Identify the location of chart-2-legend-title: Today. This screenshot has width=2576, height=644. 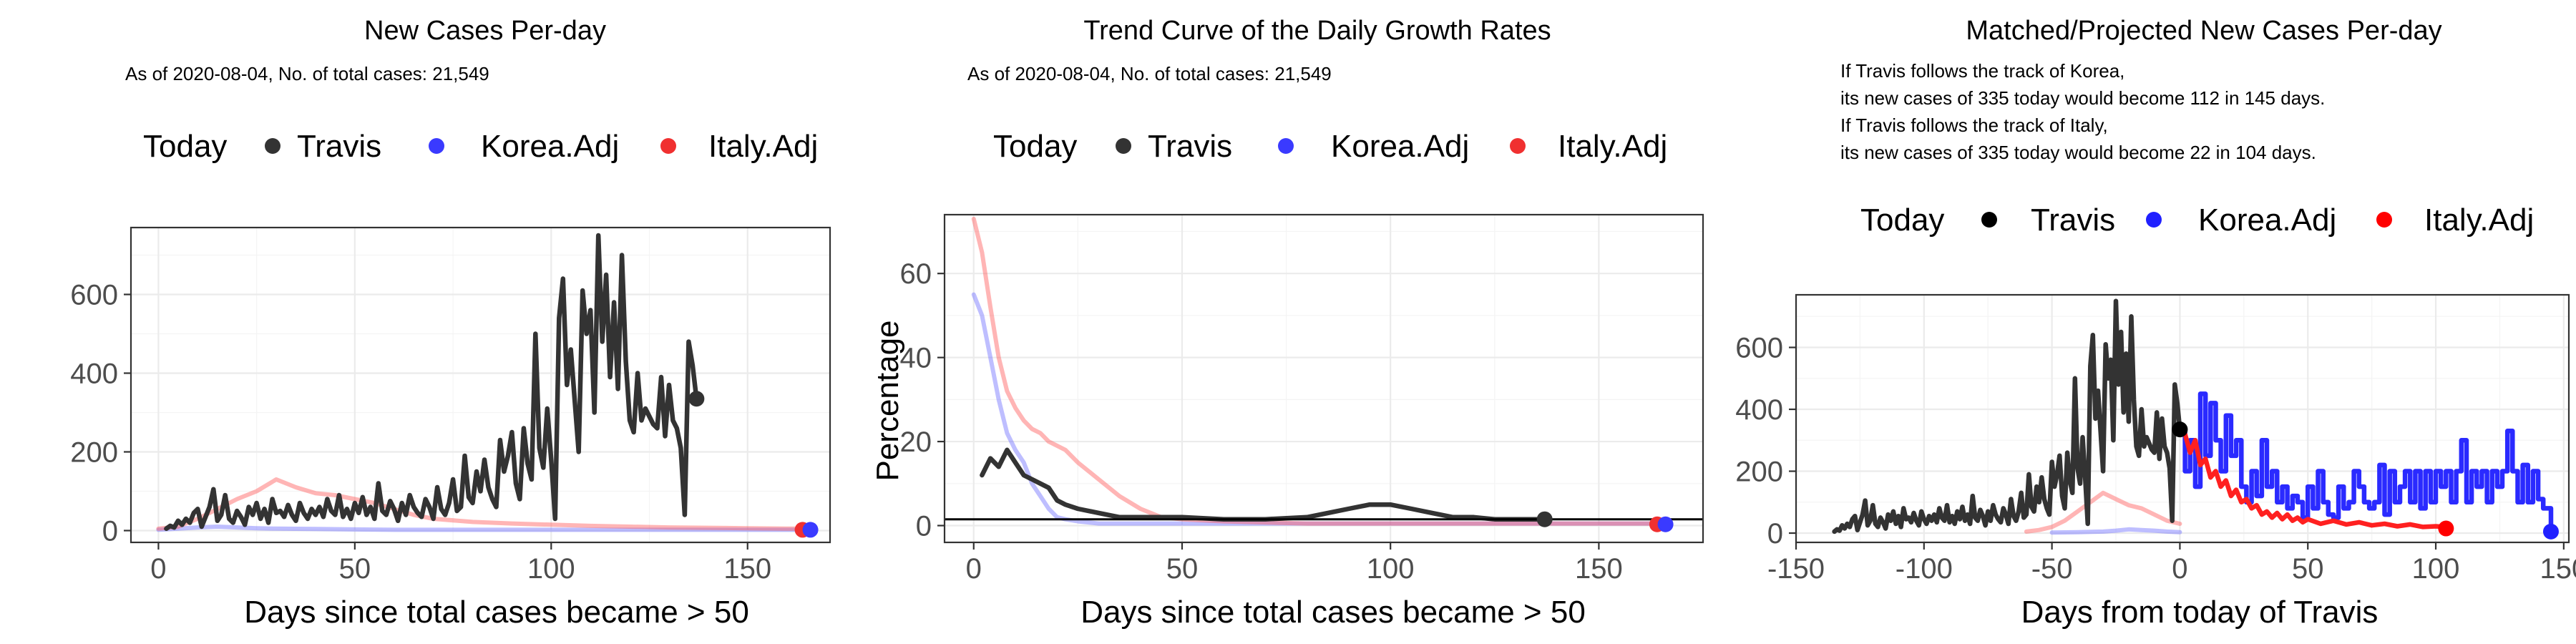
(1035, 146).